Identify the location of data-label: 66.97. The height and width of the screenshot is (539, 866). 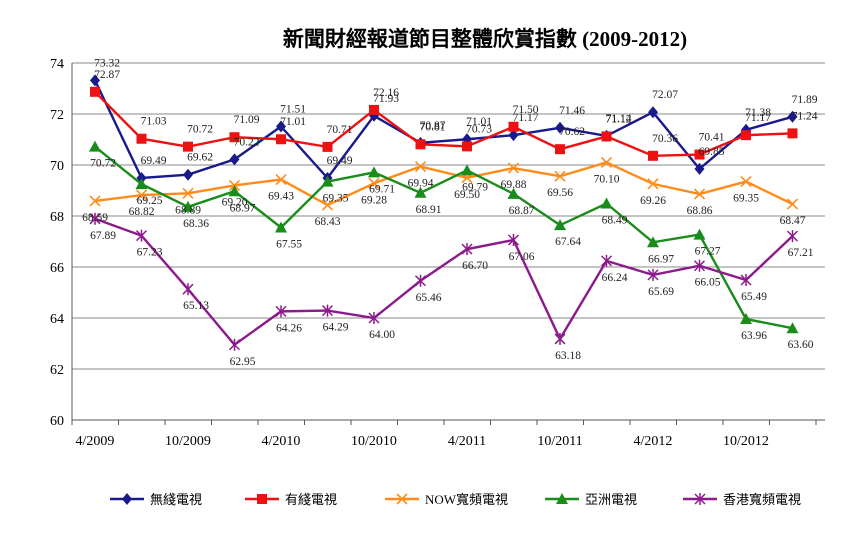
(661, 259).